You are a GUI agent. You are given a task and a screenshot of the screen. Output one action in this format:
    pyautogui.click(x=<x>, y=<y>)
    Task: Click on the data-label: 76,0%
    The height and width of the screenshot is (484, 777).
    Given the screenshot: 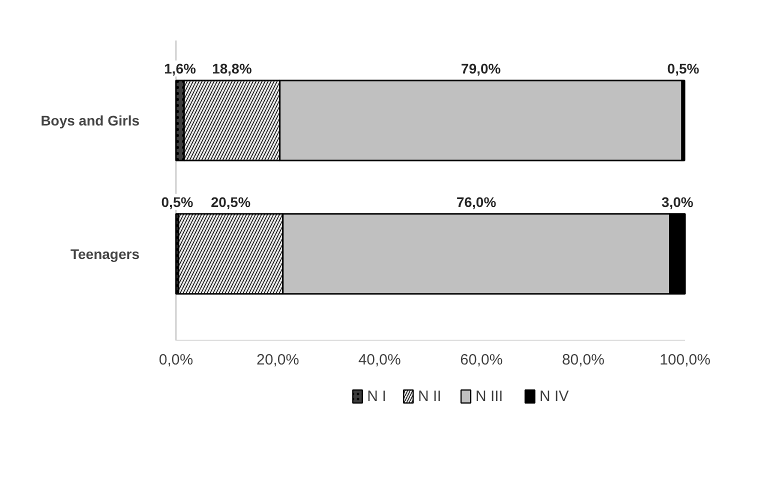 What is the action you would take?
    pyautogui.click(x=476, y=202)
    